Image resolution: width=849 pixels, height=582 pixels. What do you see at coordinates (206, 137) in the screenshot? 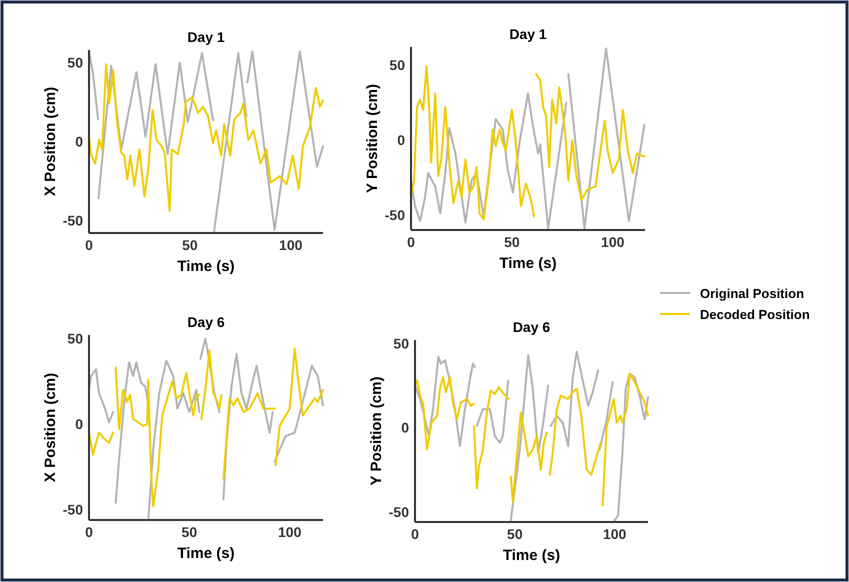
I see `line-series` at bounding box center [206, 137].